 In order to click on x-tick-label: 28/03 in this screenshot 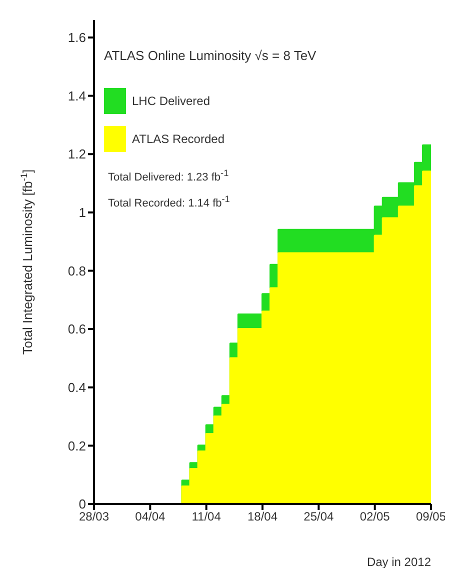, I will do `click(94, 517)`.